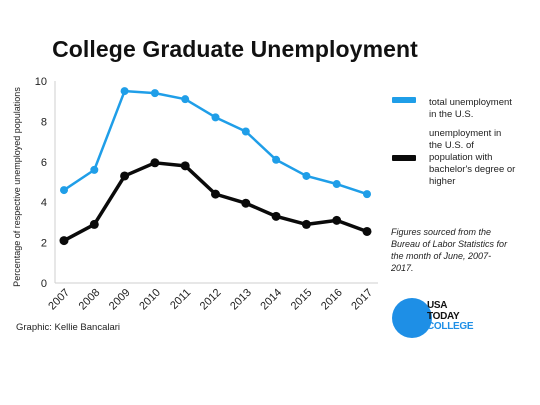 This screenshot has width=540, height=405. What do you see at coordinates (235, 49) in the screenshot?
I see `chart-title: College Graduate Unemployment` at bounding box center [235, 49].